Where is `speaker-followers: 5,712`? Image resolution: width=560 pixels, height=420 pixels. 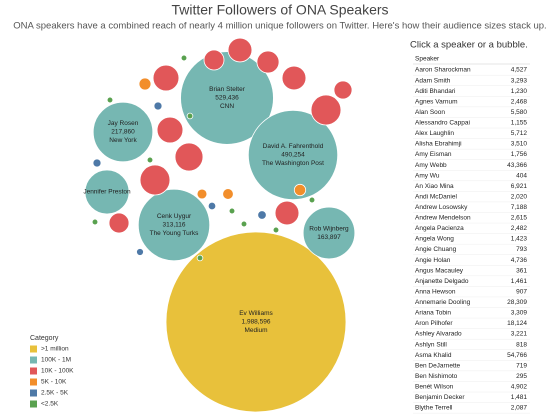
speaker-followers: 5,712 is located at coordinates (519, 133).